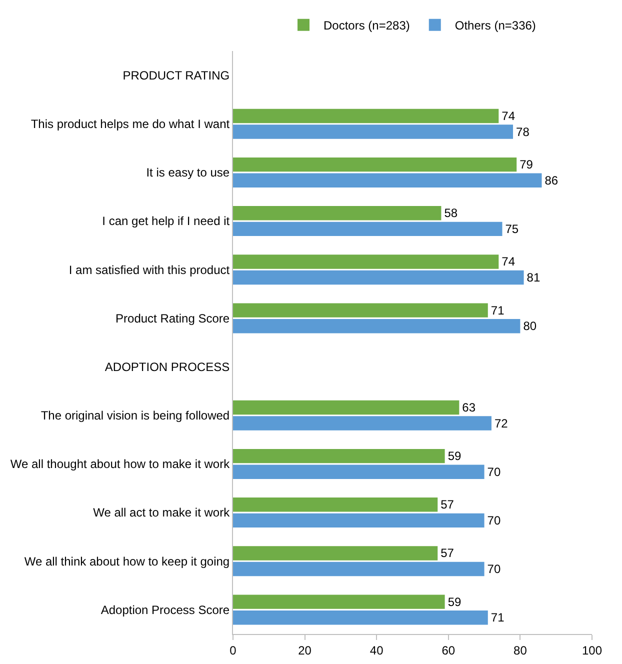 This screenshot has width=622, height=664. I want to click on y-tick-label: The original vision is being followed, so click(135, 415).